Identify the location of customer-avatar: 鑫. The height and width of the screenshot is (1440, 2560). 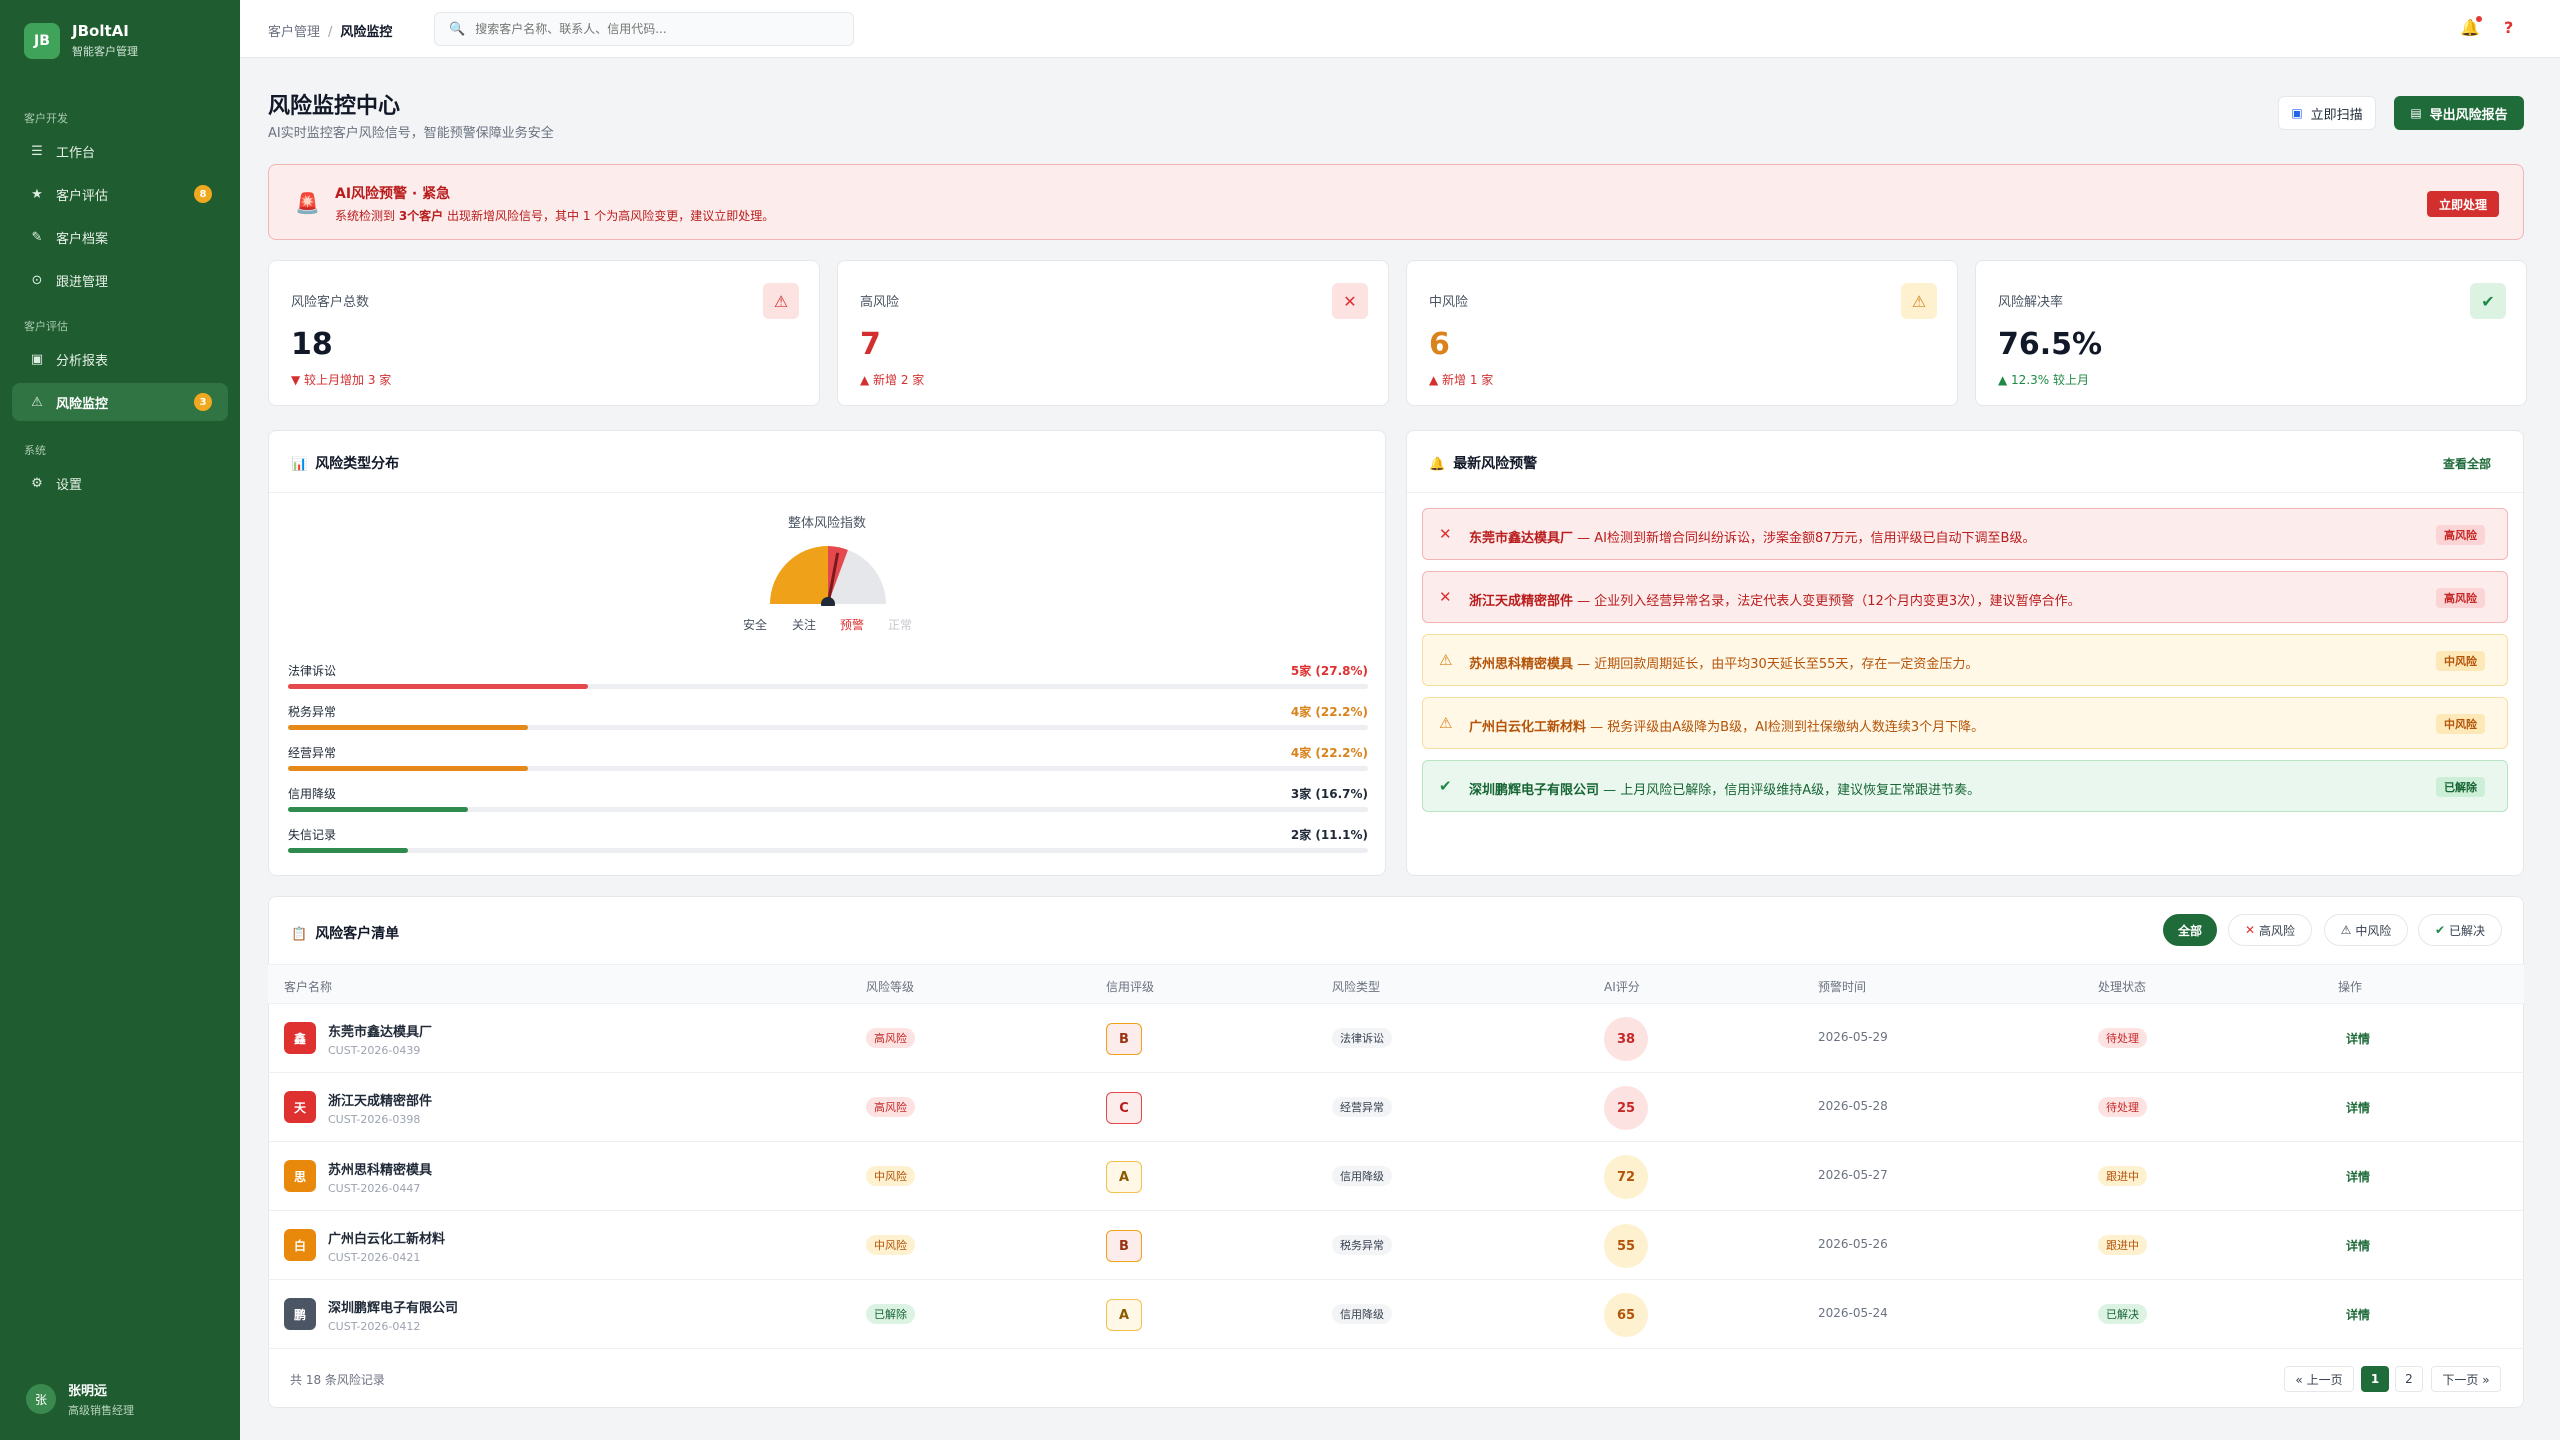
(300, 1038).